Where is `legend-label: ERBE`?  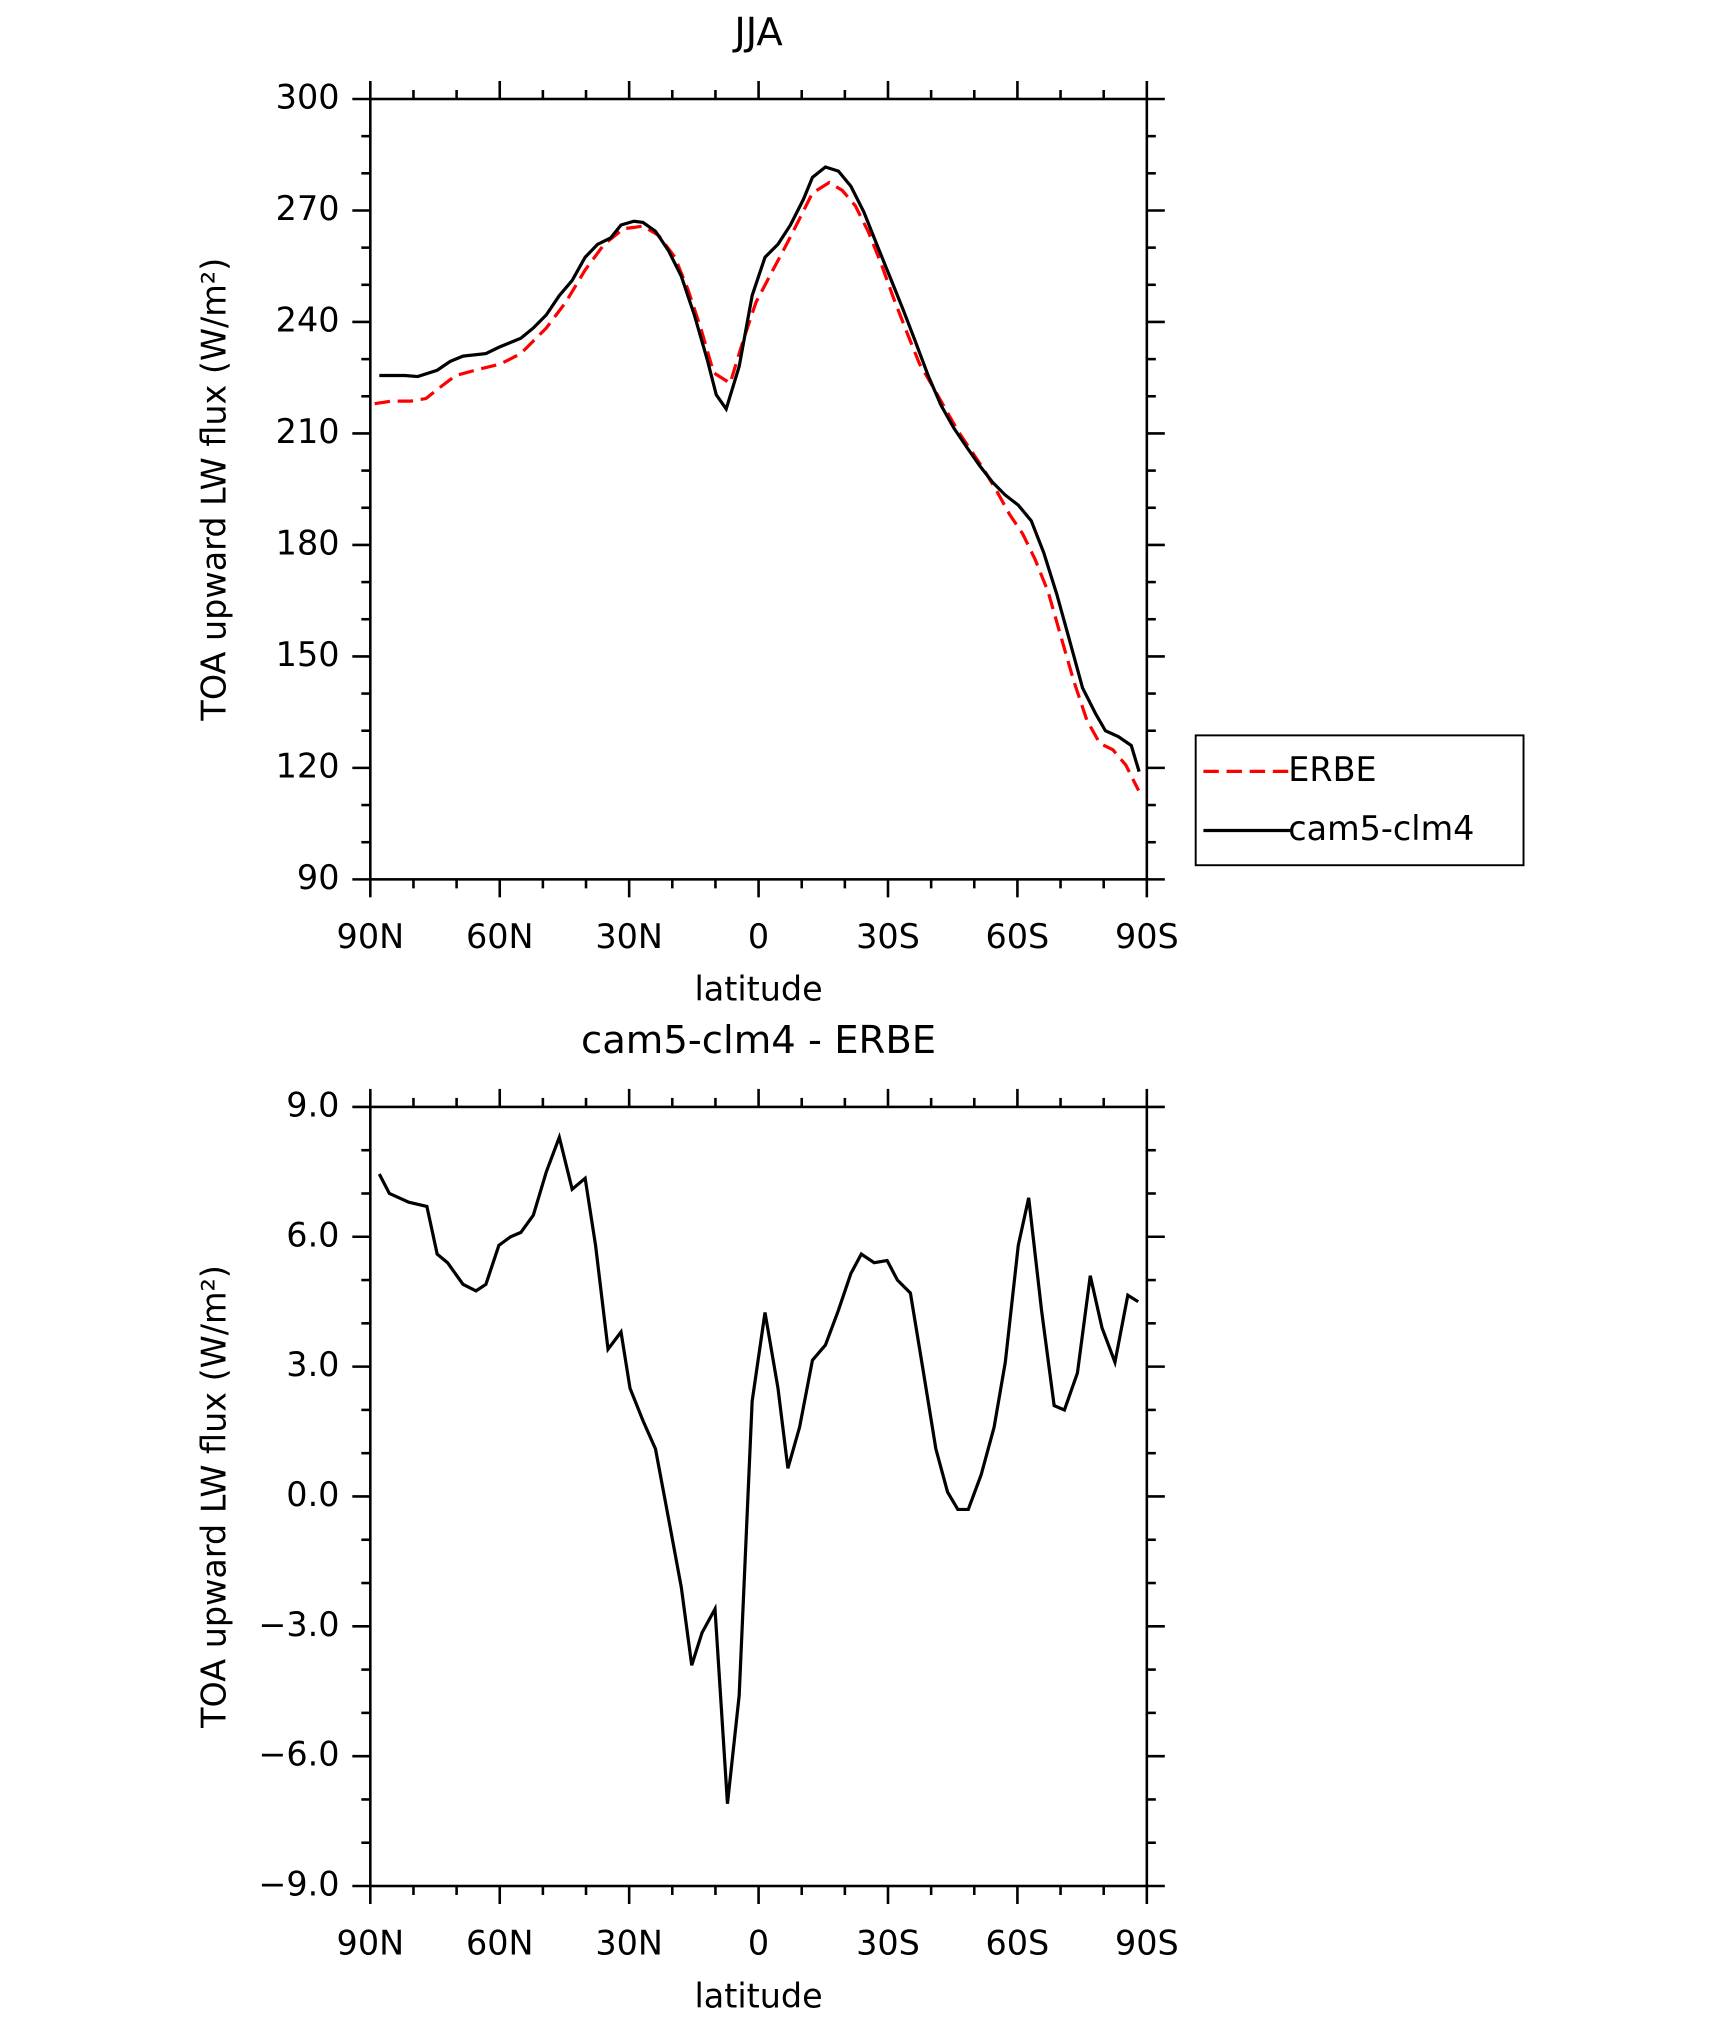
legend-label: ERBE is located at coordinates (1332, 769).